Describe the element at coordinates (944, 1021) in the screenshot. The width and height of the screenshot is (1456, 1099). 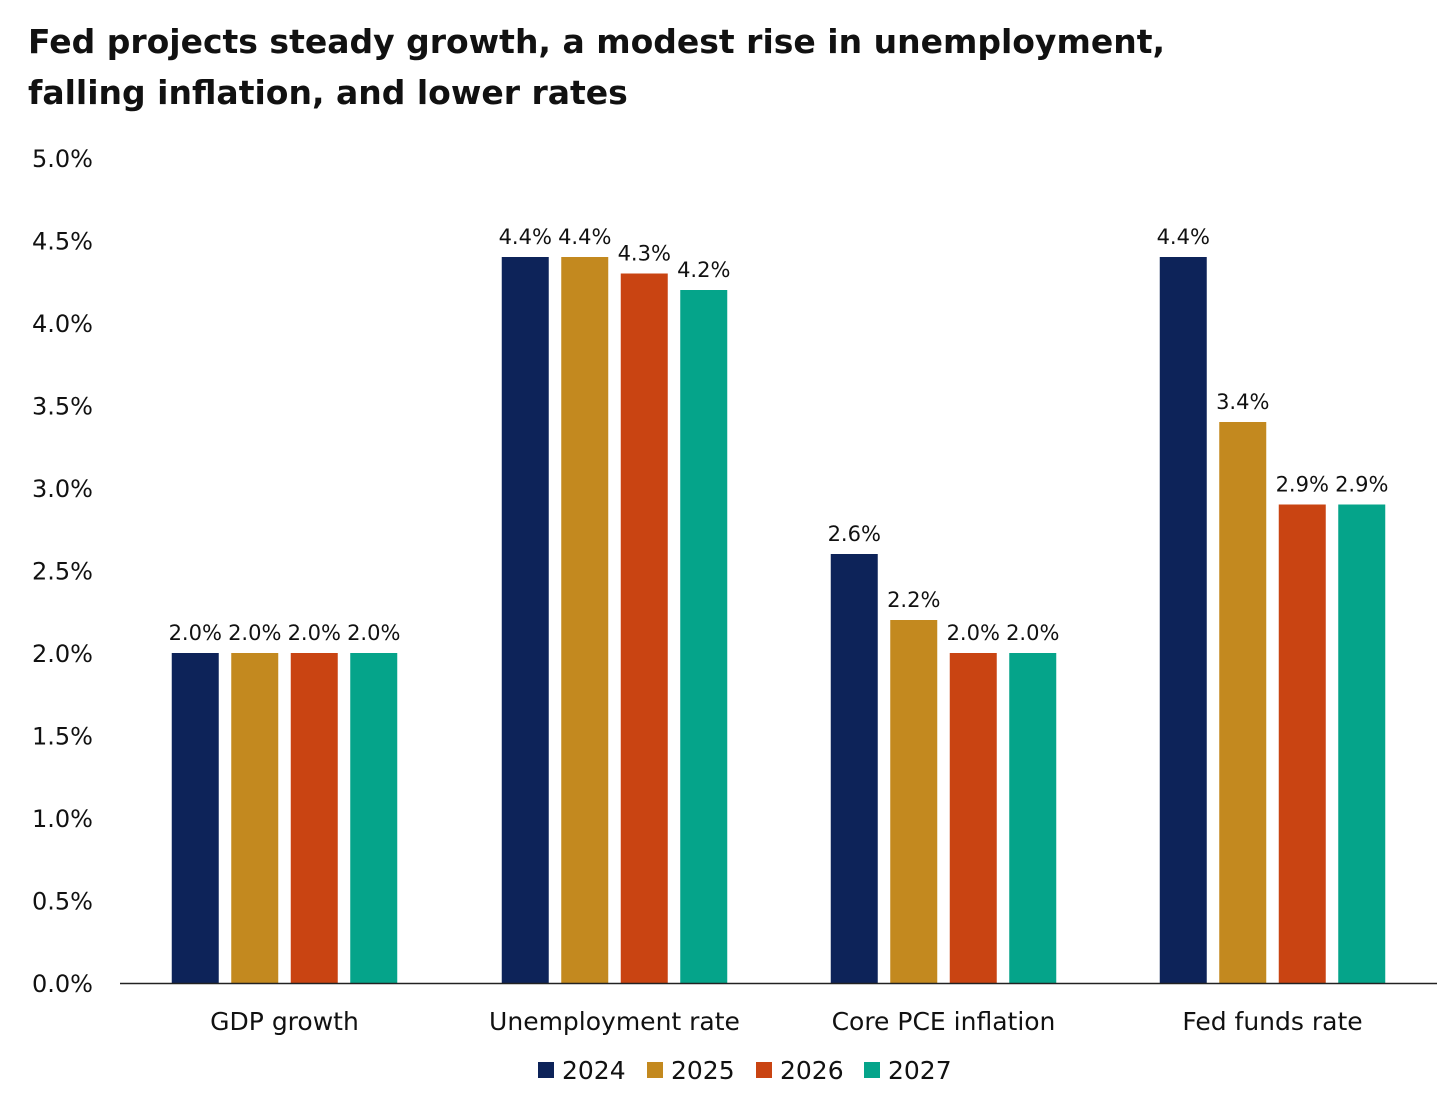
I see `x-tick-label: Core PCE inflation` at that location.